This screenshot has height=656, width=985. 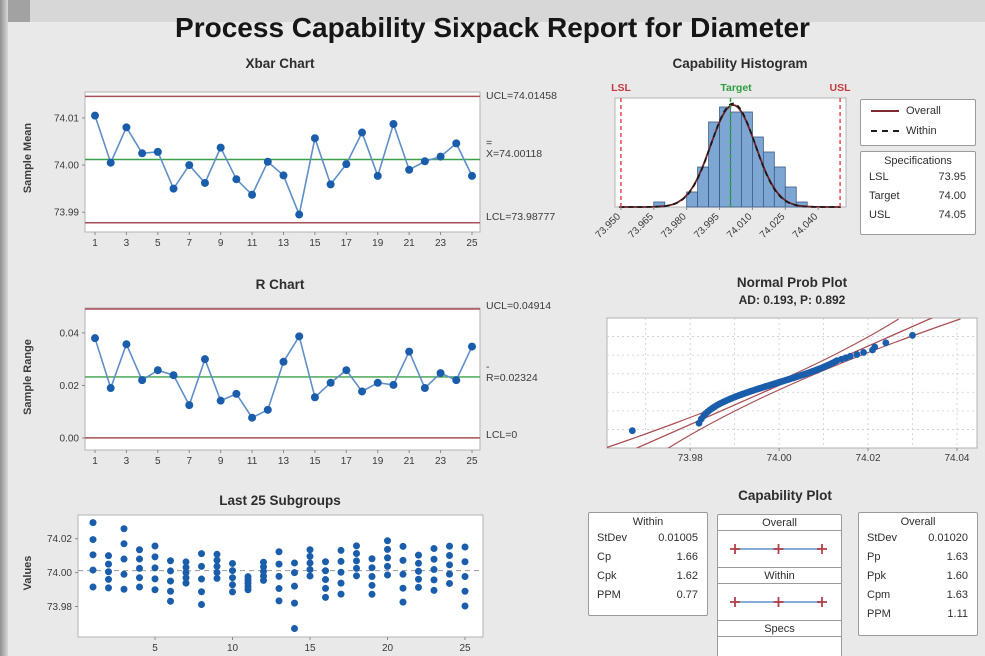 I want to click on r-chart-title: R Chart, so click(x=280, y=284).